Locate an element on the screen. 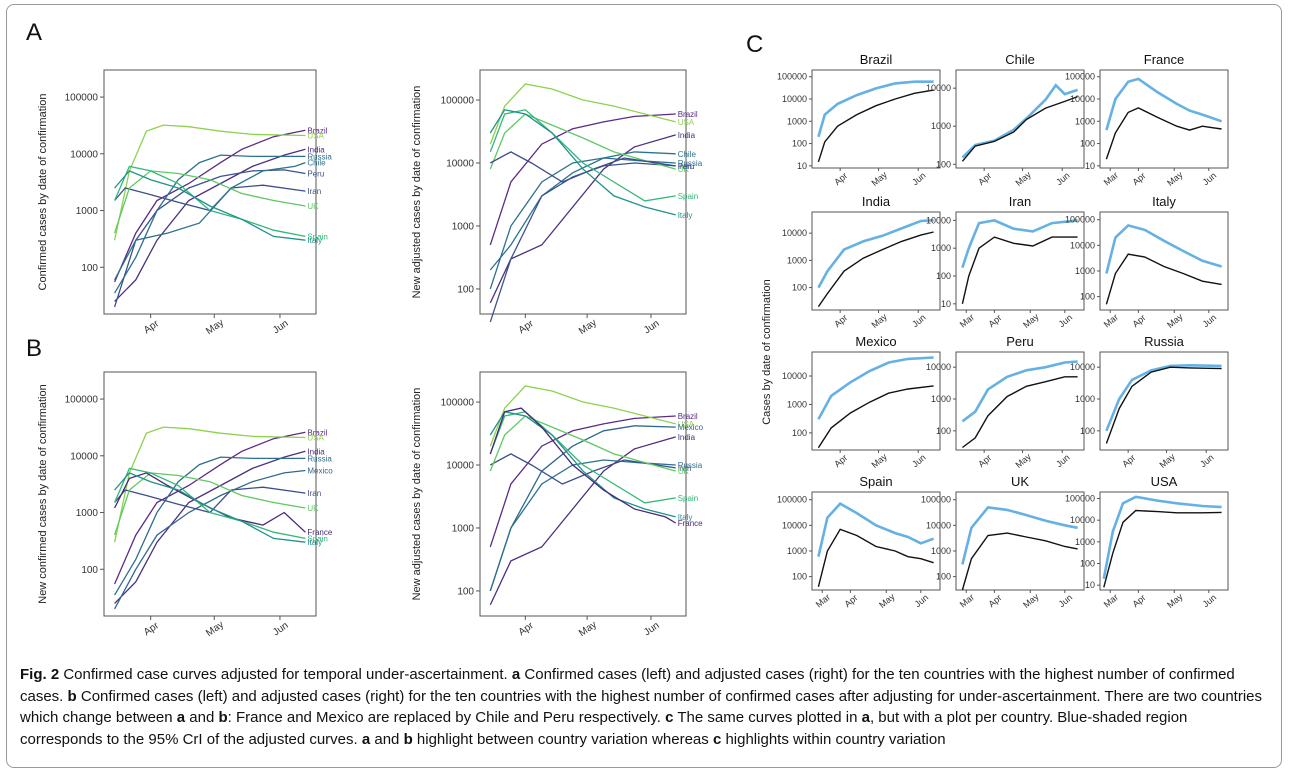  caption-fig-label: Fig. 2 is located at coordinates (40, 674).